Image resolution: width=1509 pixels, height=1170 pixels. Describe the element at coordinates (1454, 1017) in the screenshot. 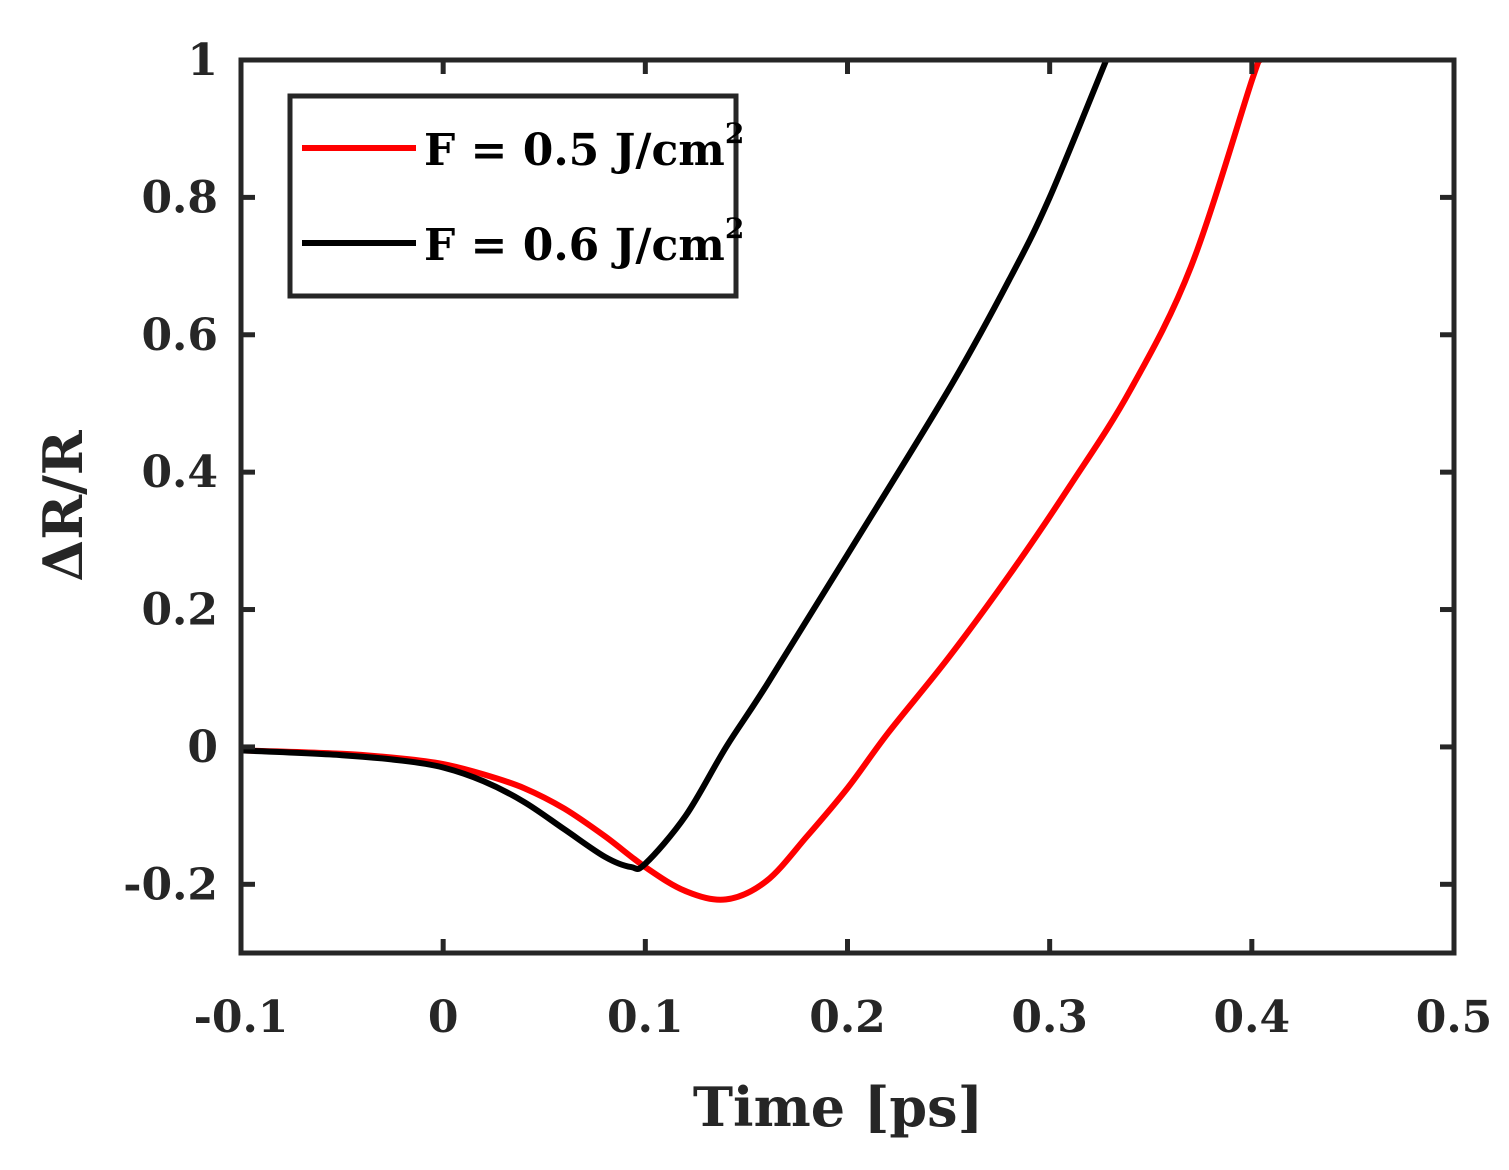

I see `x-tick-label: 0.5` at that location.